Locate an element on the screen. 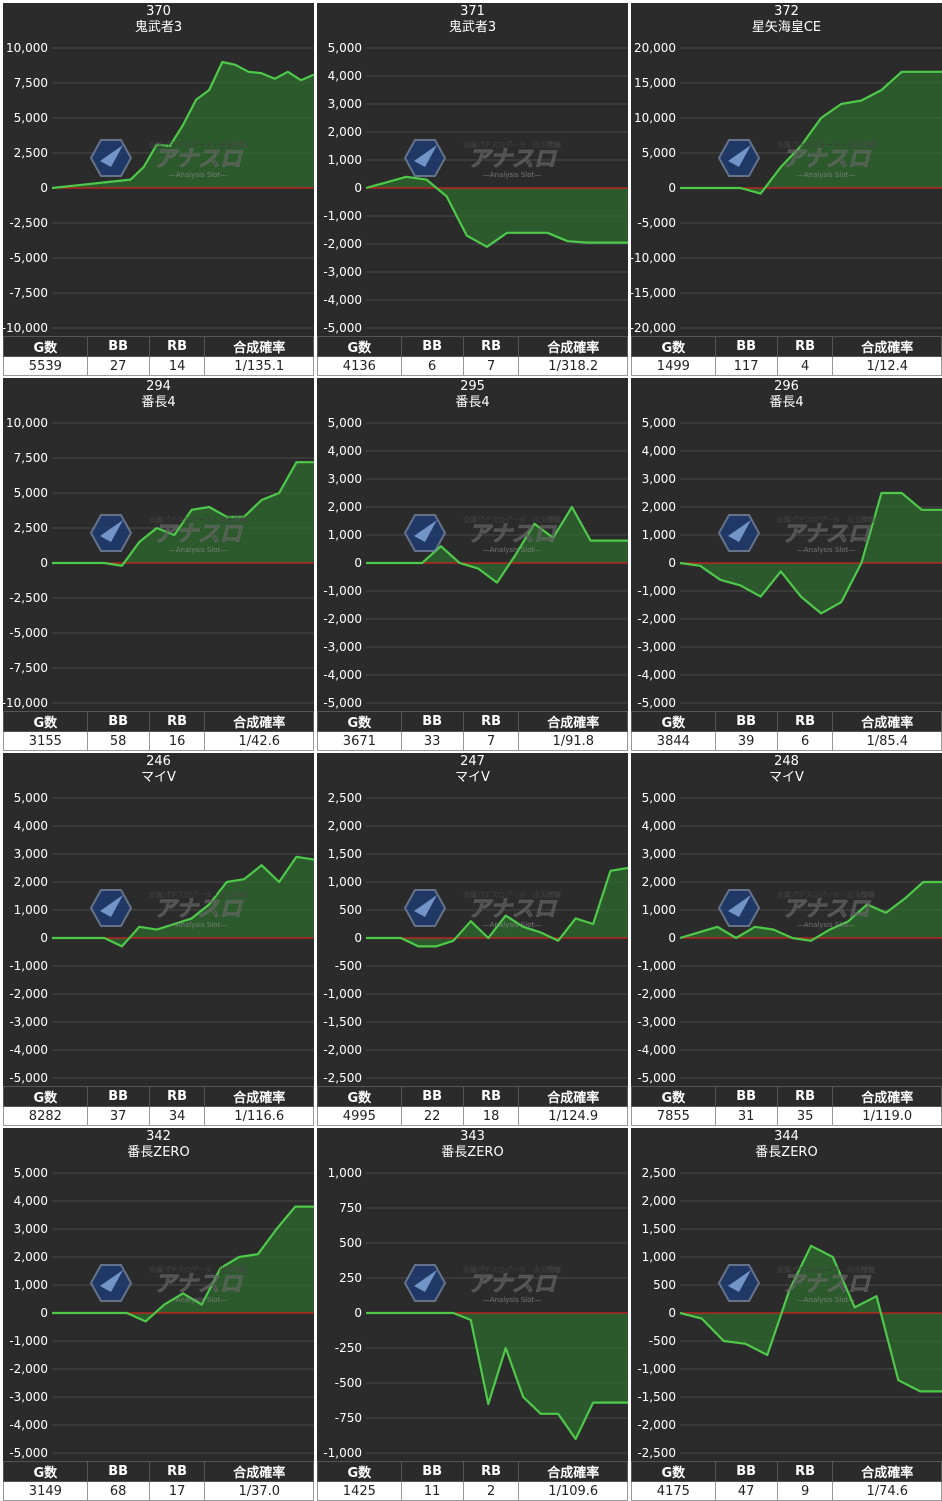  y-tick-label: -20,000 is located at coordinates (653, 328).